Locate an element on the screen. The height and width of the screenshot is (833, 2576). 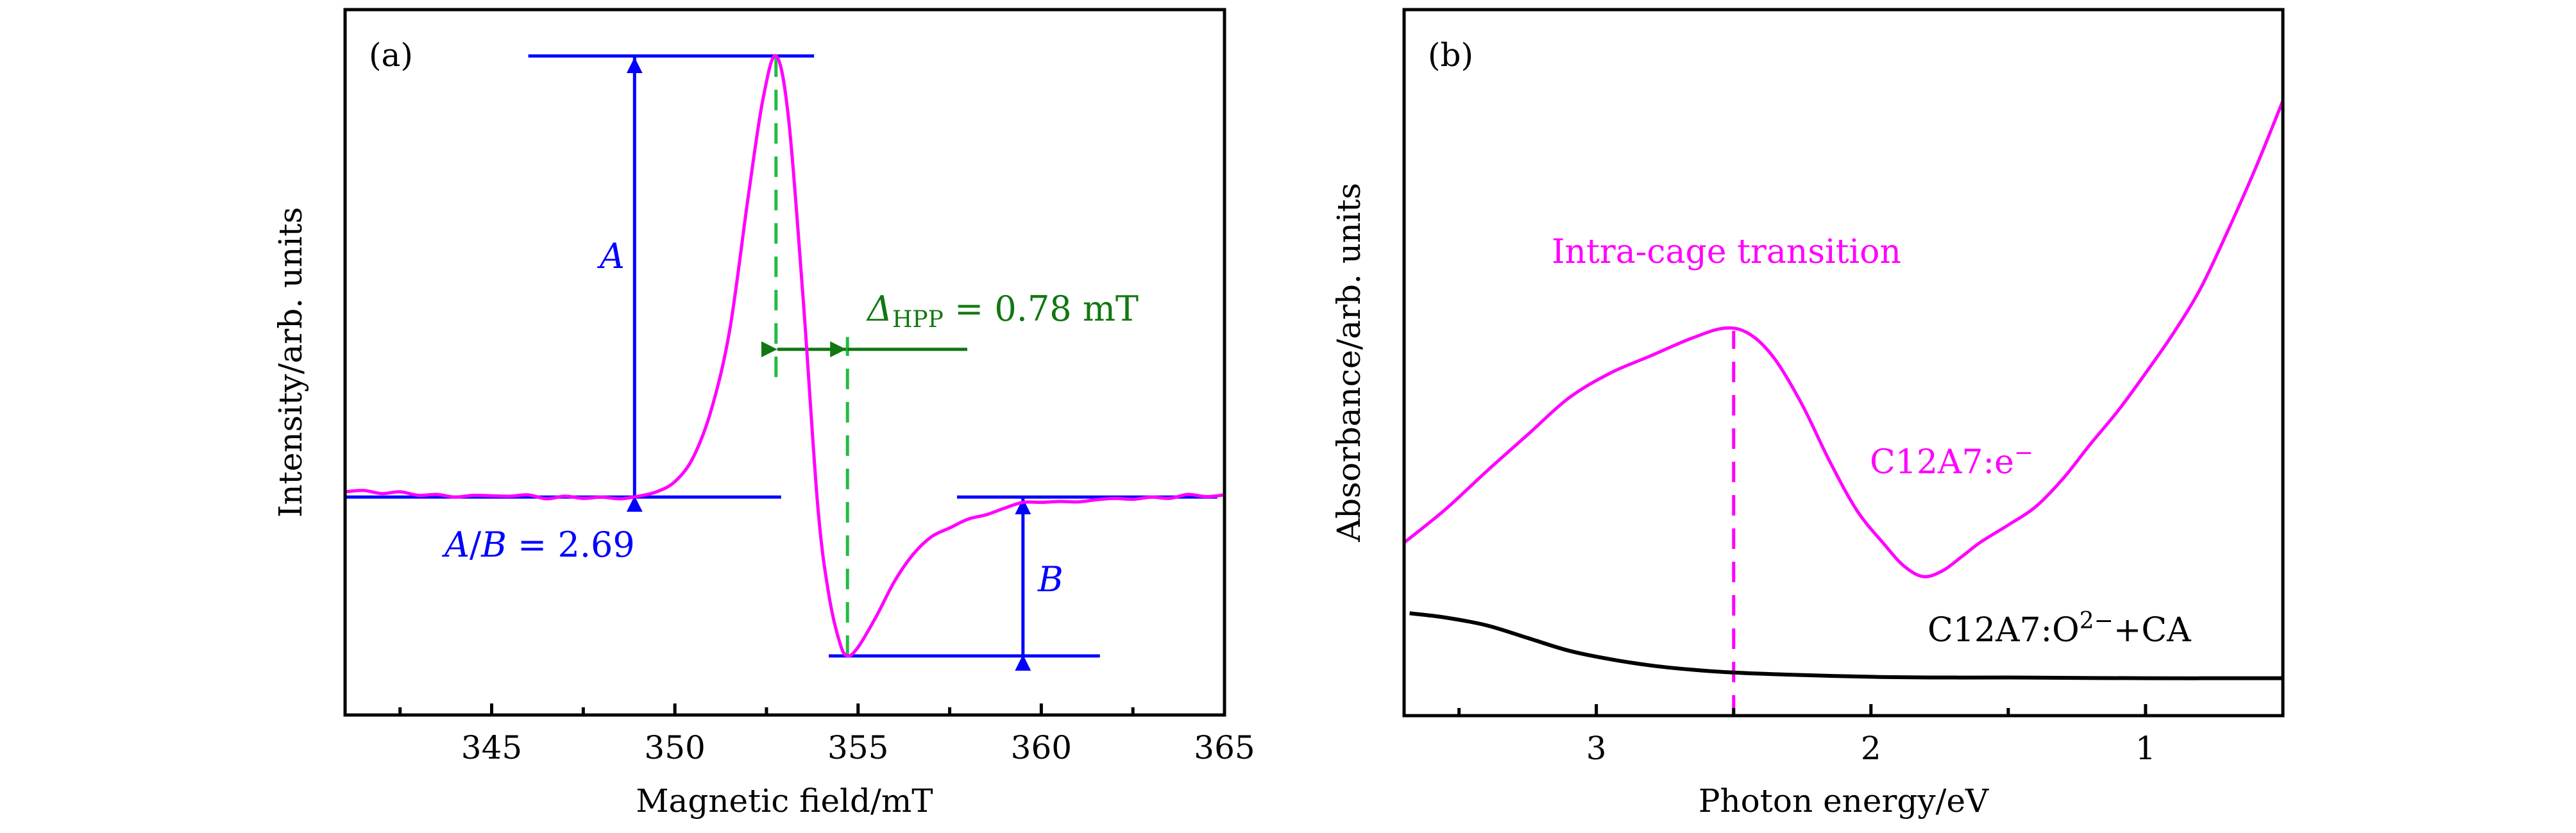
series-label-c12a7-o2-main: C12A7:O is located at coordinates (2004, 630).